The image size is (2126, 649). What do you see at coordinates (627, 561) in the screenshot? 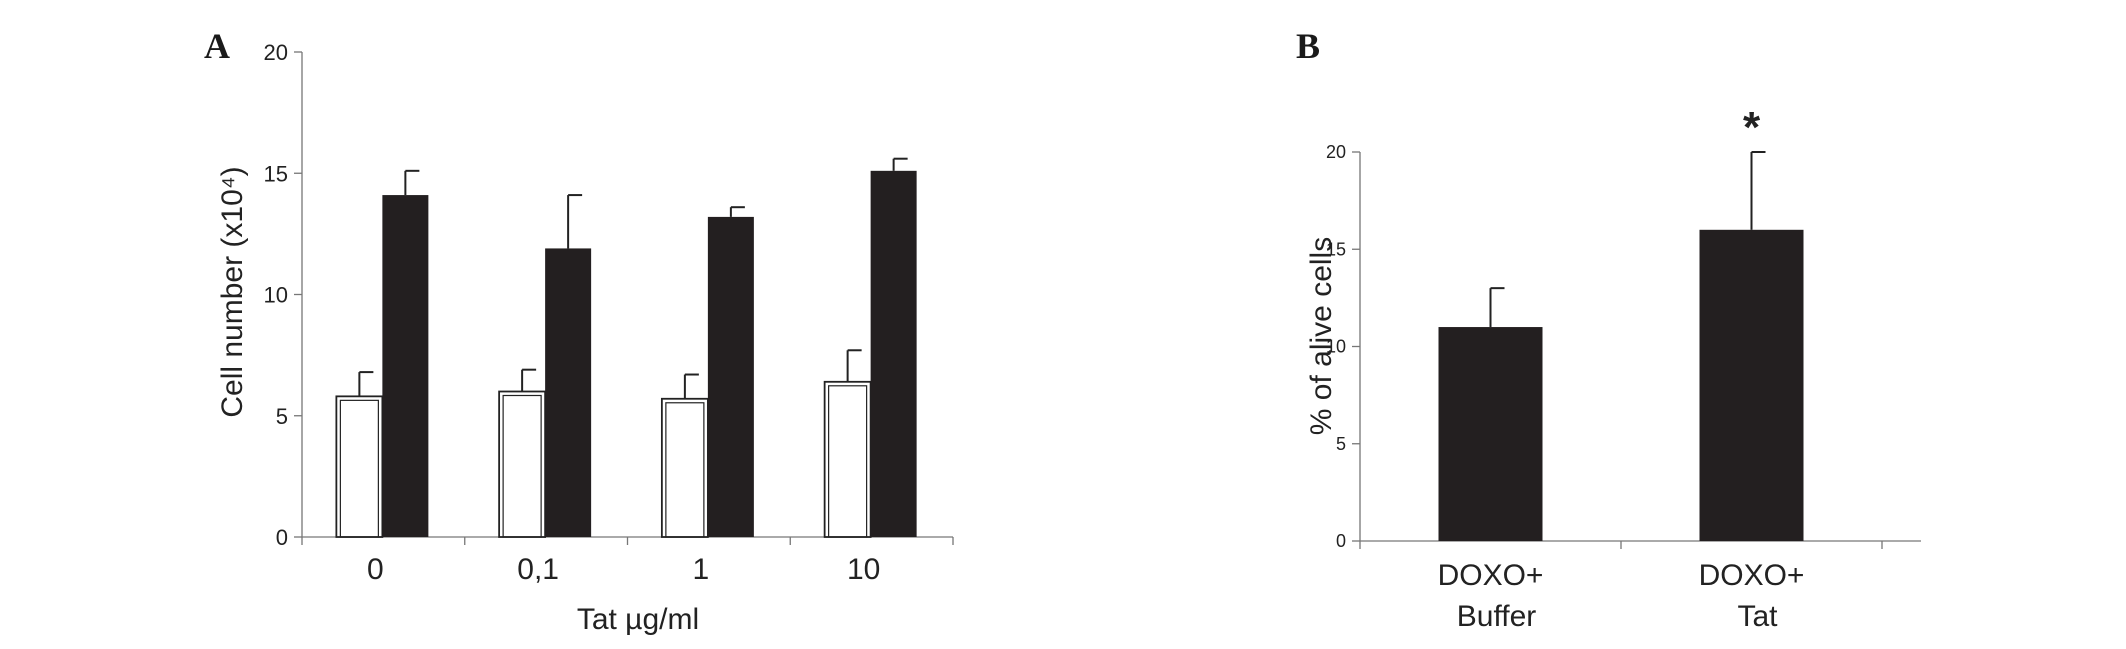
I see `panel-a-x-axis: 0 0,1 1 10` at bounding box center [627, 561].